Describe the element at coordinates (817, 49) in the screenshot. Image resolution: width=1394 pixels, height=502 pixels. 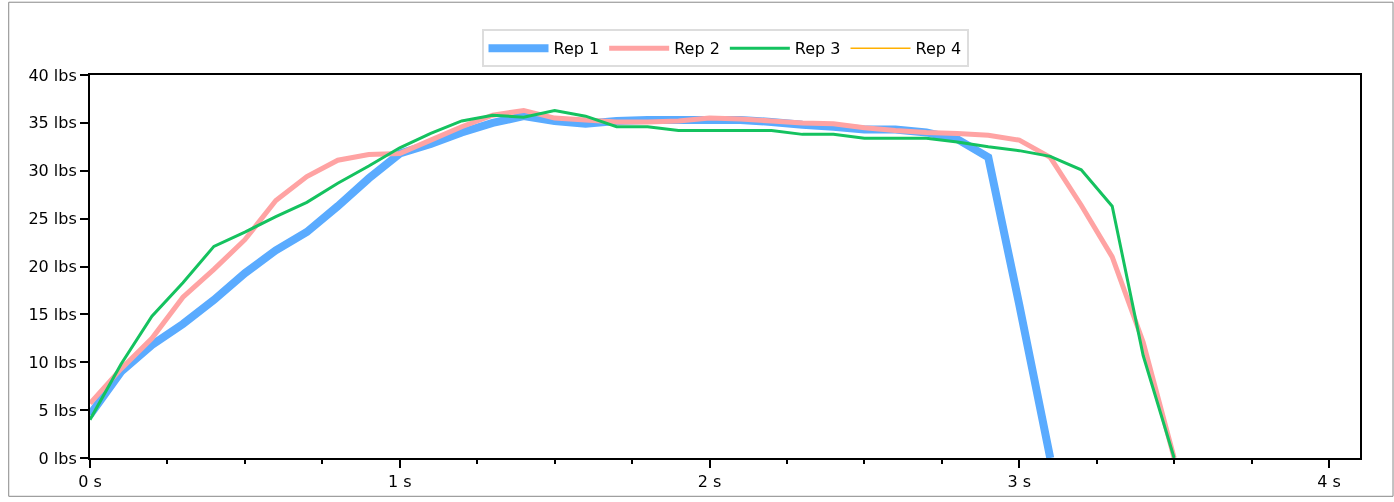
I see `legend-label: Rep 3` at that location.